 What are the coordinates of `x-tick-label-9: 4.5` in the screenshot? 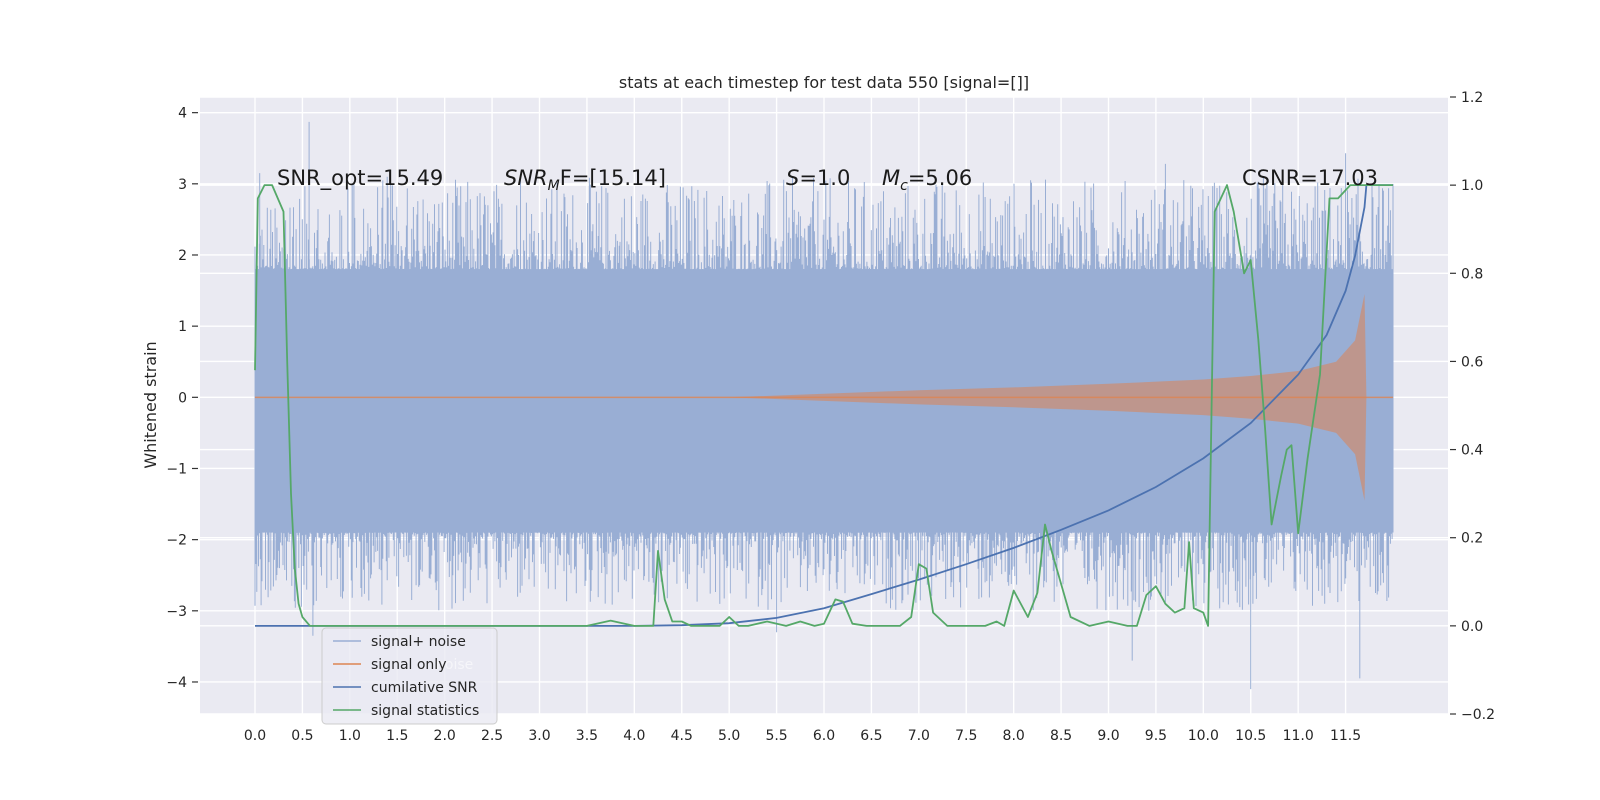 It's located at (682, 736).